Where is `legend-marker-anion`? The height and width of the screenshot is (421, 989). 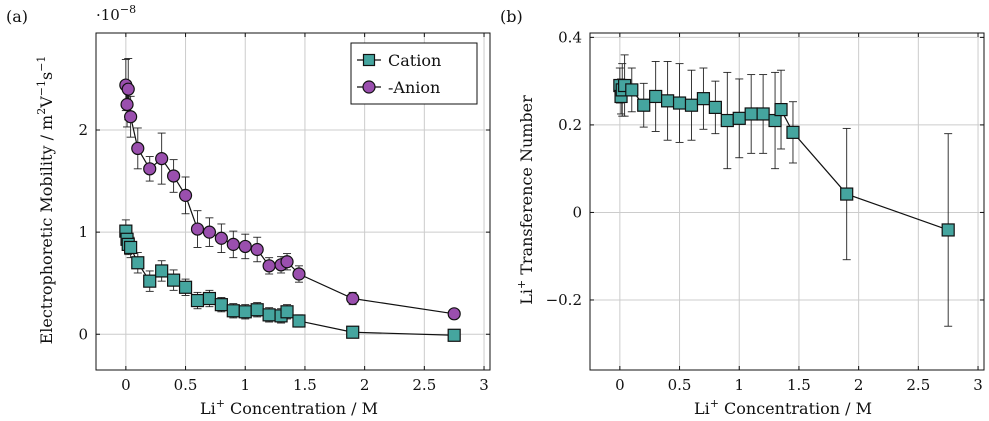 legend-marker-anion is located at coordinates (369, 87).